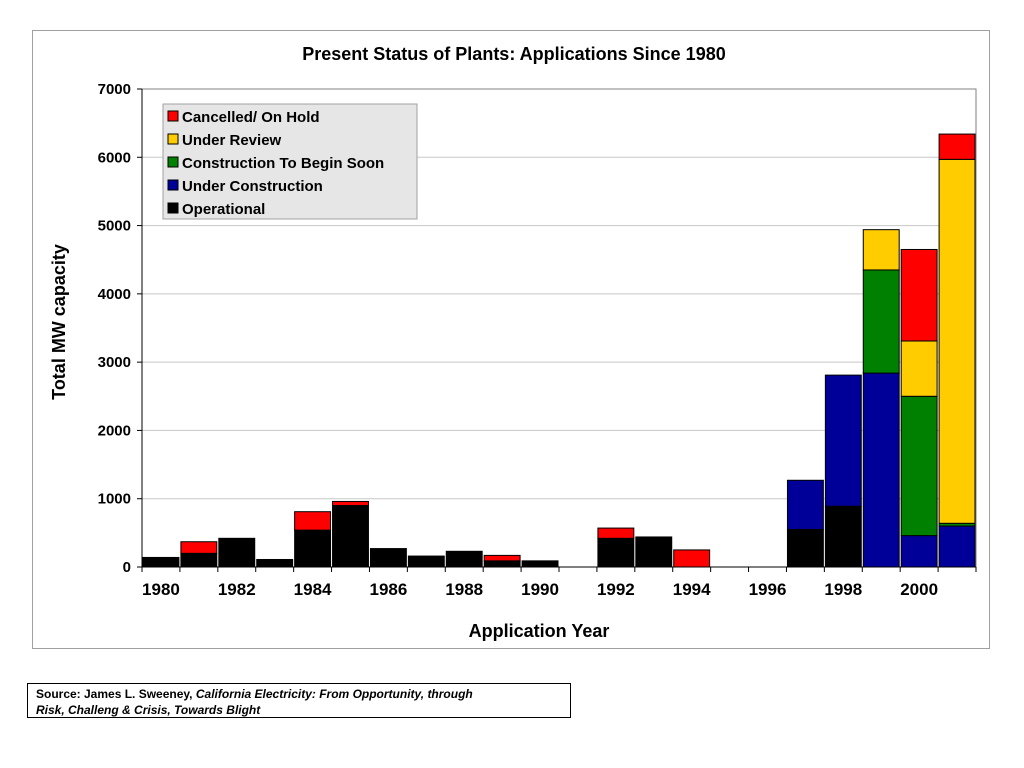 The width and height of the screenshot is (1024, 768). I want to click on x-tick-label: 1998, so click(843, 589).